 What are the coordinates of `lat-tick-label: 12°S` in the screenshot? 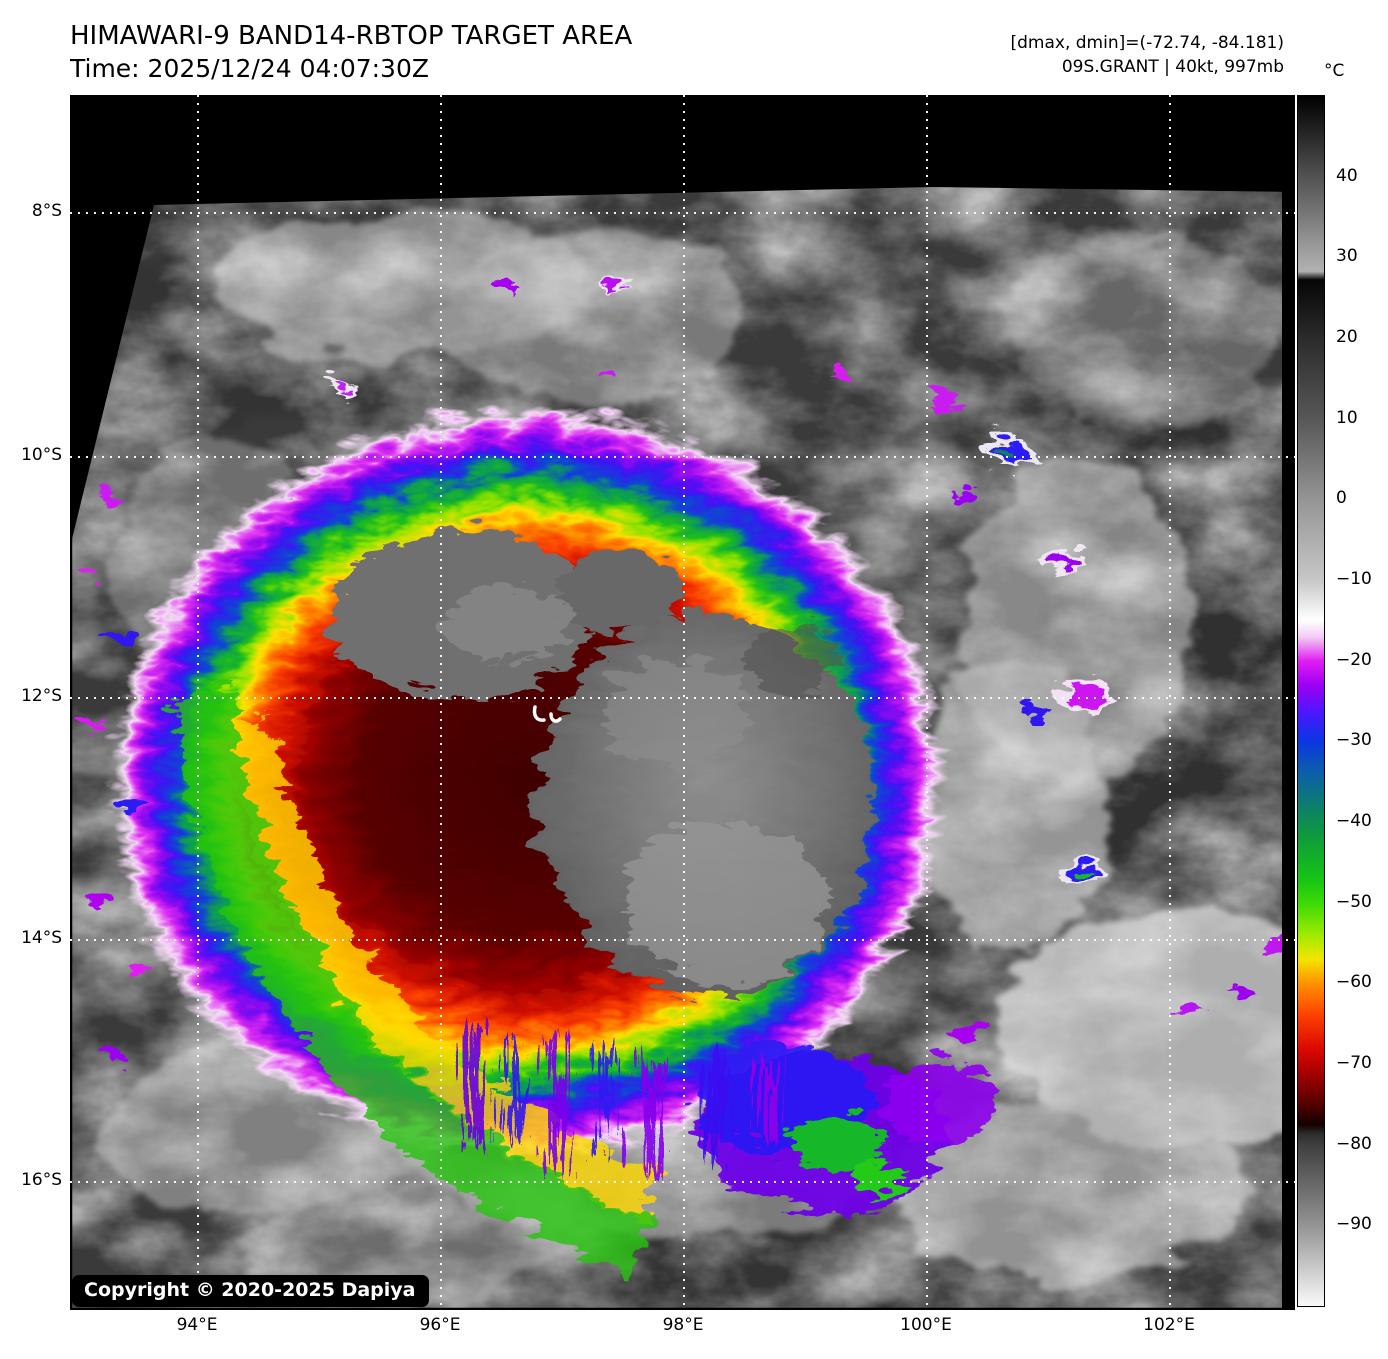 It's located at (41, 696).